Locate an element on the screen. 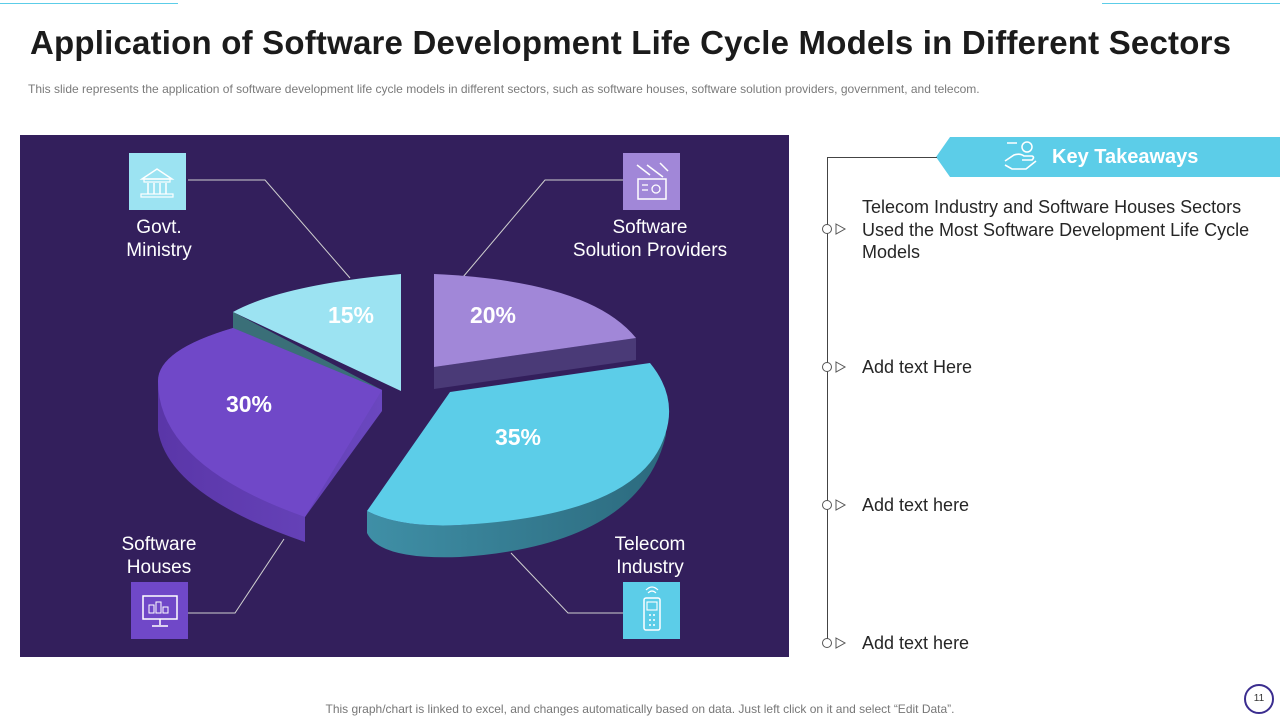 This screenshot has width=1280, height=720. handshake-hand-icon is located at coordinates (1020, 155).